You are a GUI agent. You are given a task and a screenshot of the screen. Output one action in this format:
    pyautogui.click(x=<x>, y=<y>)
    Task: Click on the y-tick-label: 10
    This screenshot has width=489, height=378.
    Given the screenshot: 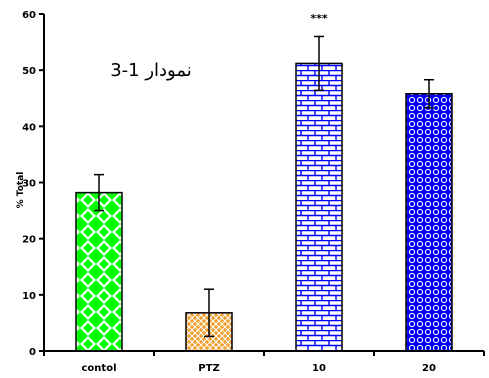 What is the action you would take?
    pyautogui.click(x=29, y=296)
    